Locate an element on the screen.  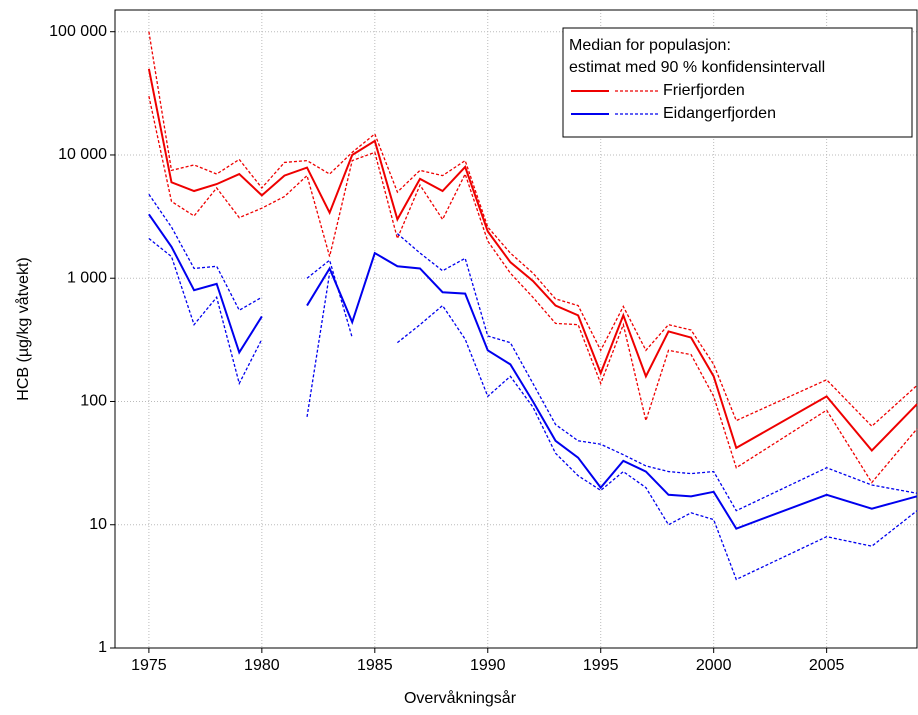
y-tick-label: 100 000 is located at coordinates (78, 31).